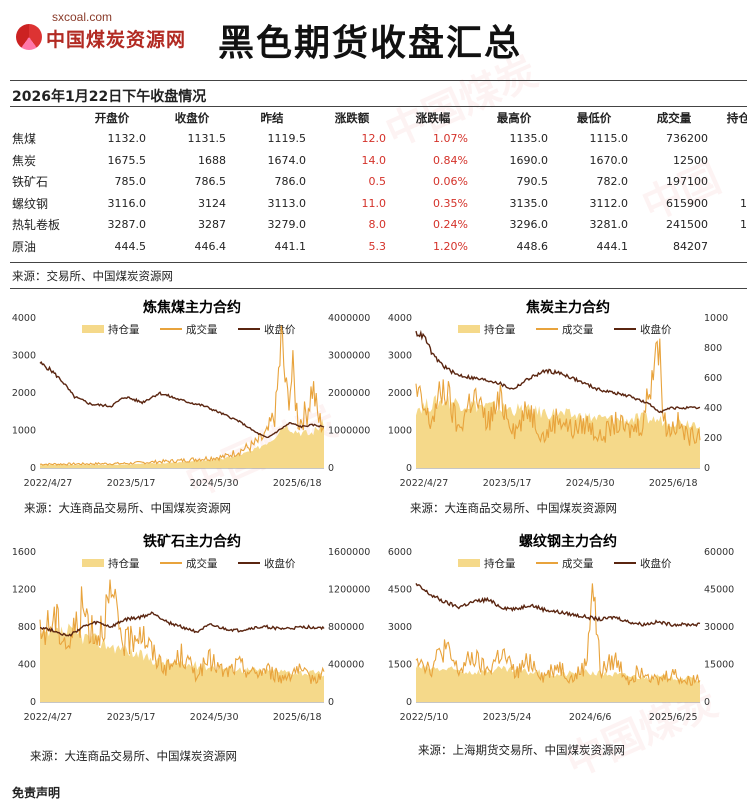  What do you see at coordinates (400, 552) in the screenshot?
I see `y-left-tick: 6000` at bounding box center [400, 552].